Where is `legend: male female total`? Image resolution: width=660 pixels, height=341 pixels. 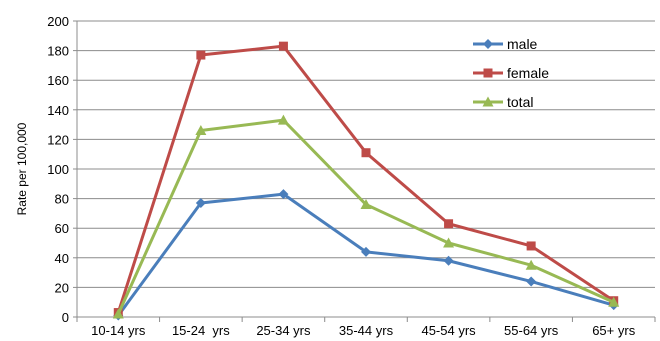
legend: male female total is located at coordinates (511, 73).